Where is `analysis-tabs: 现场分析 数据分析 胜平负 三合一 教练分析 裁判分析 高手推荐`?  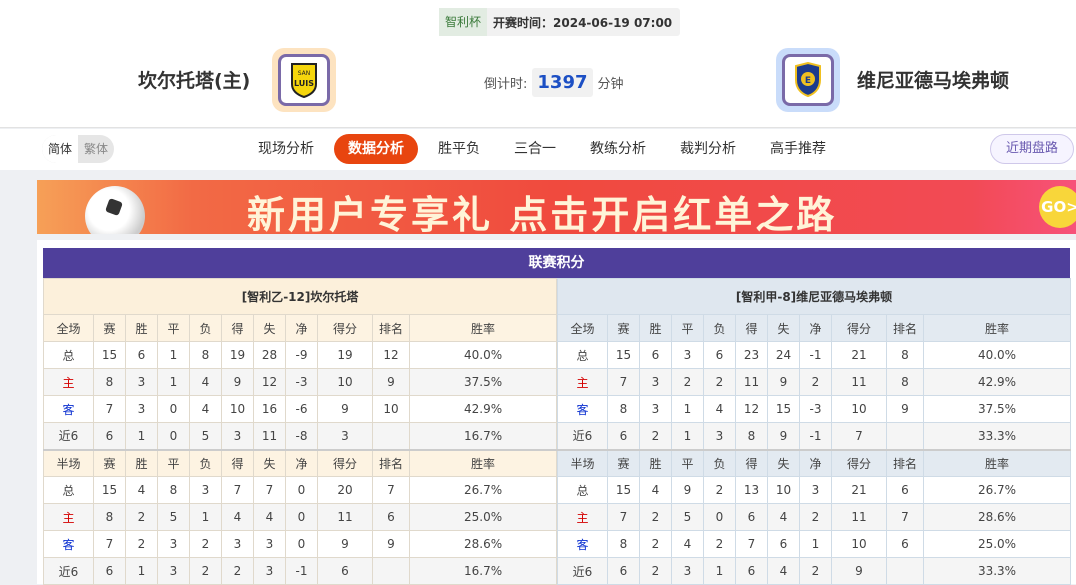 analysis-tabs: 现场分析 数据分析 胜平负 三合一 教练分析 裁判分析 高手推荐 is located at coordinates (545, 149).